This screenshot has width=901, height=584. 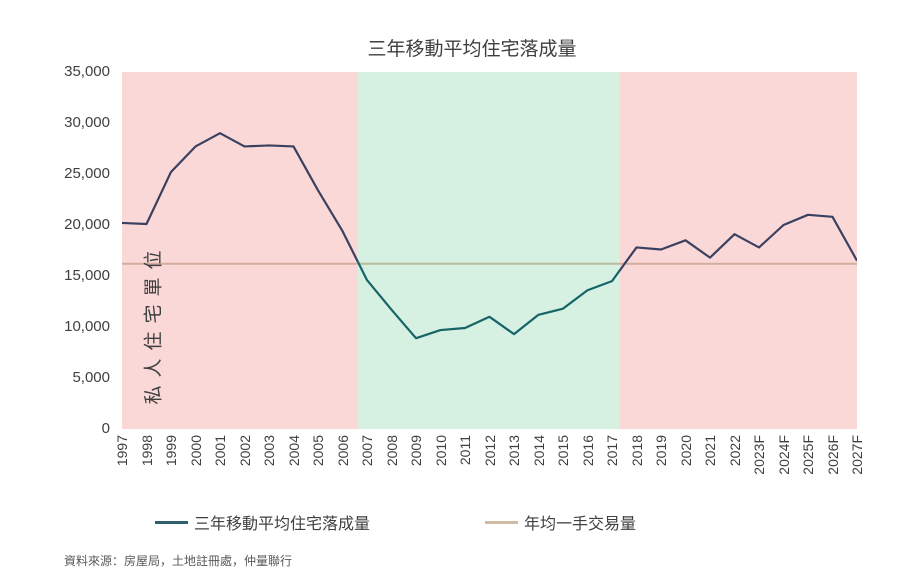 I want to click on x-tick-label: 2019, so click(x=661, y=451).